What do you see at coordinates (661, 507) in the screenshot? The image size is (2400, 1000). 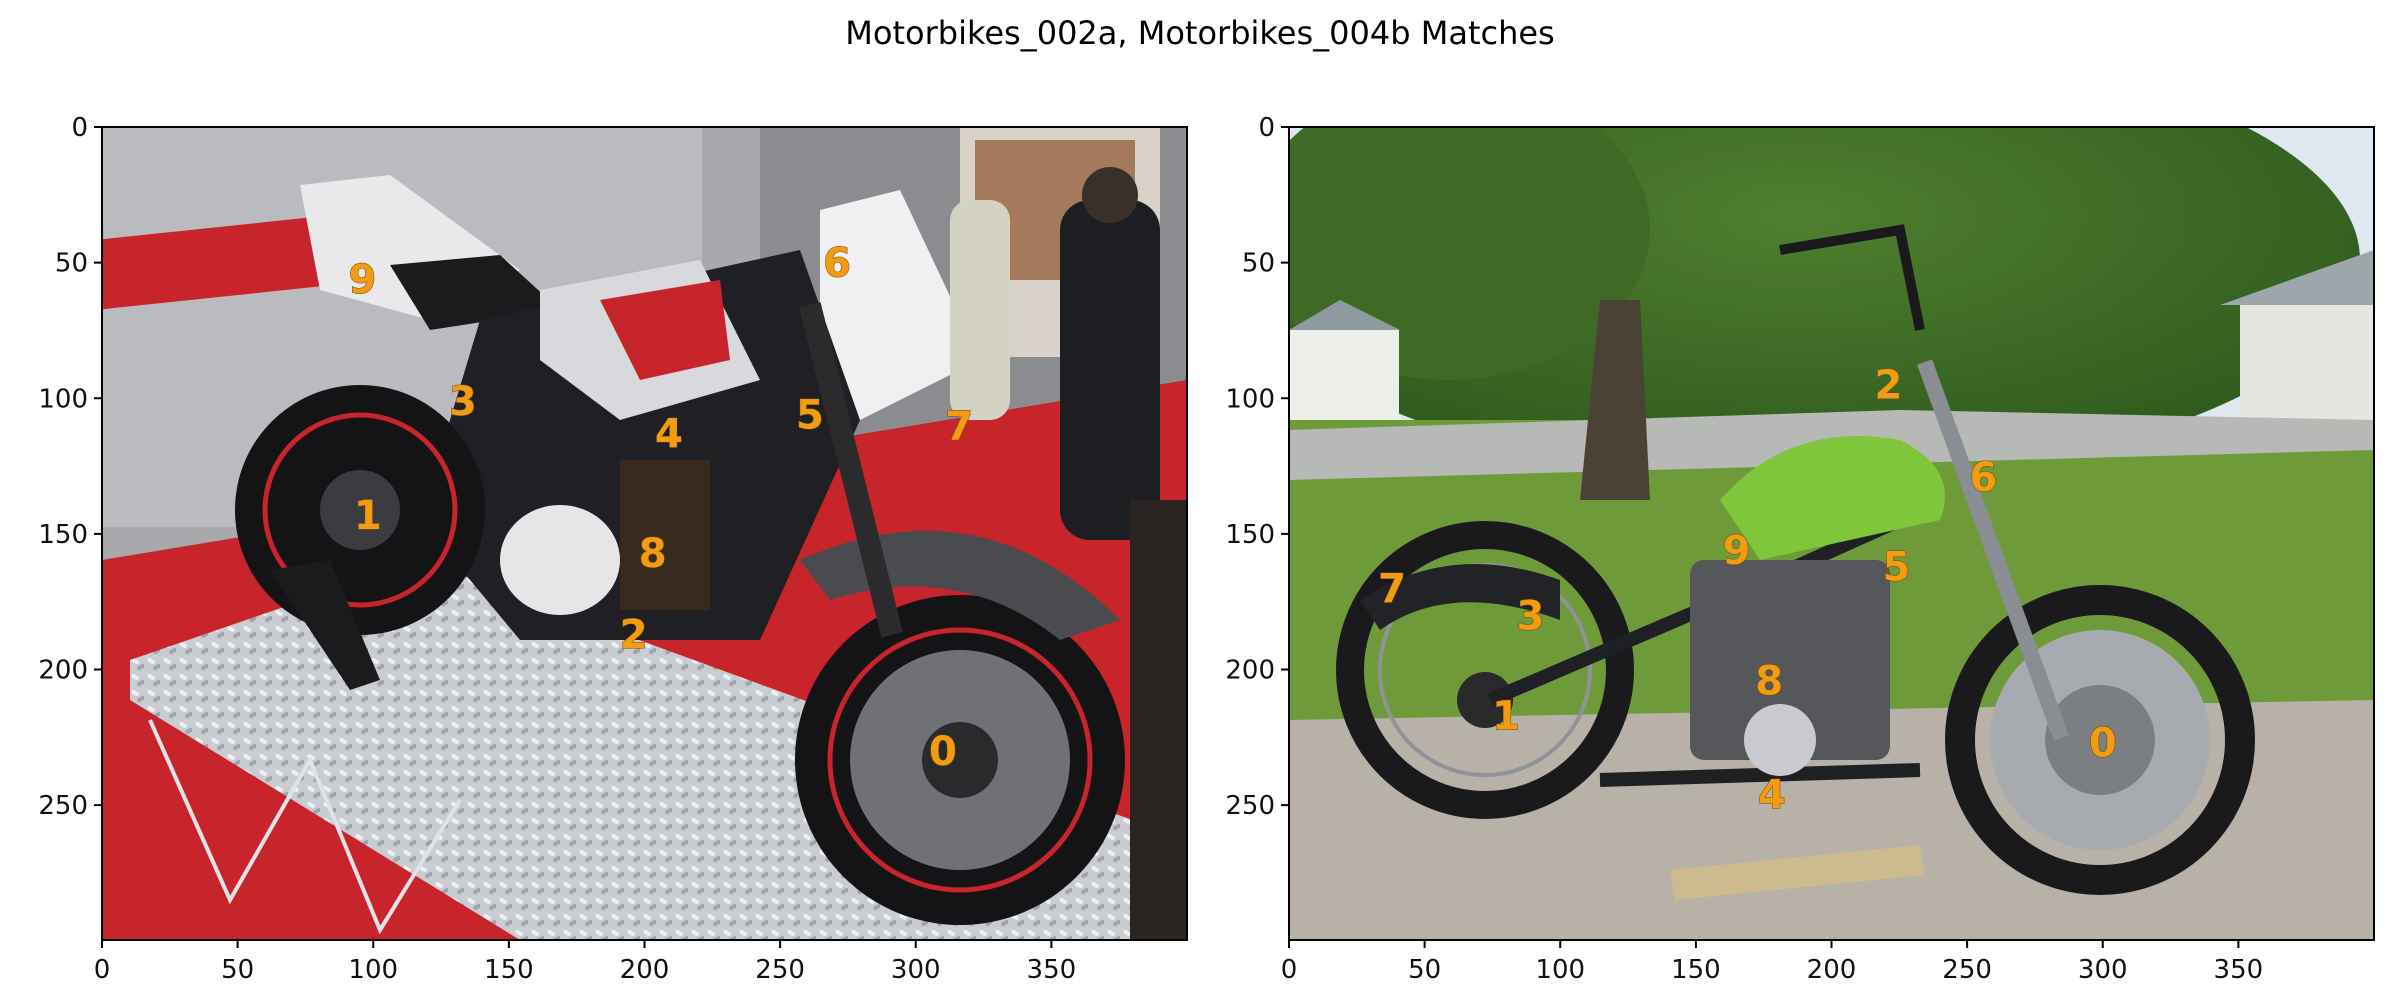 I see `left-keypoints: 0 1 2 3 4 5 6 7 8 9` at bounding box center [661, 507].